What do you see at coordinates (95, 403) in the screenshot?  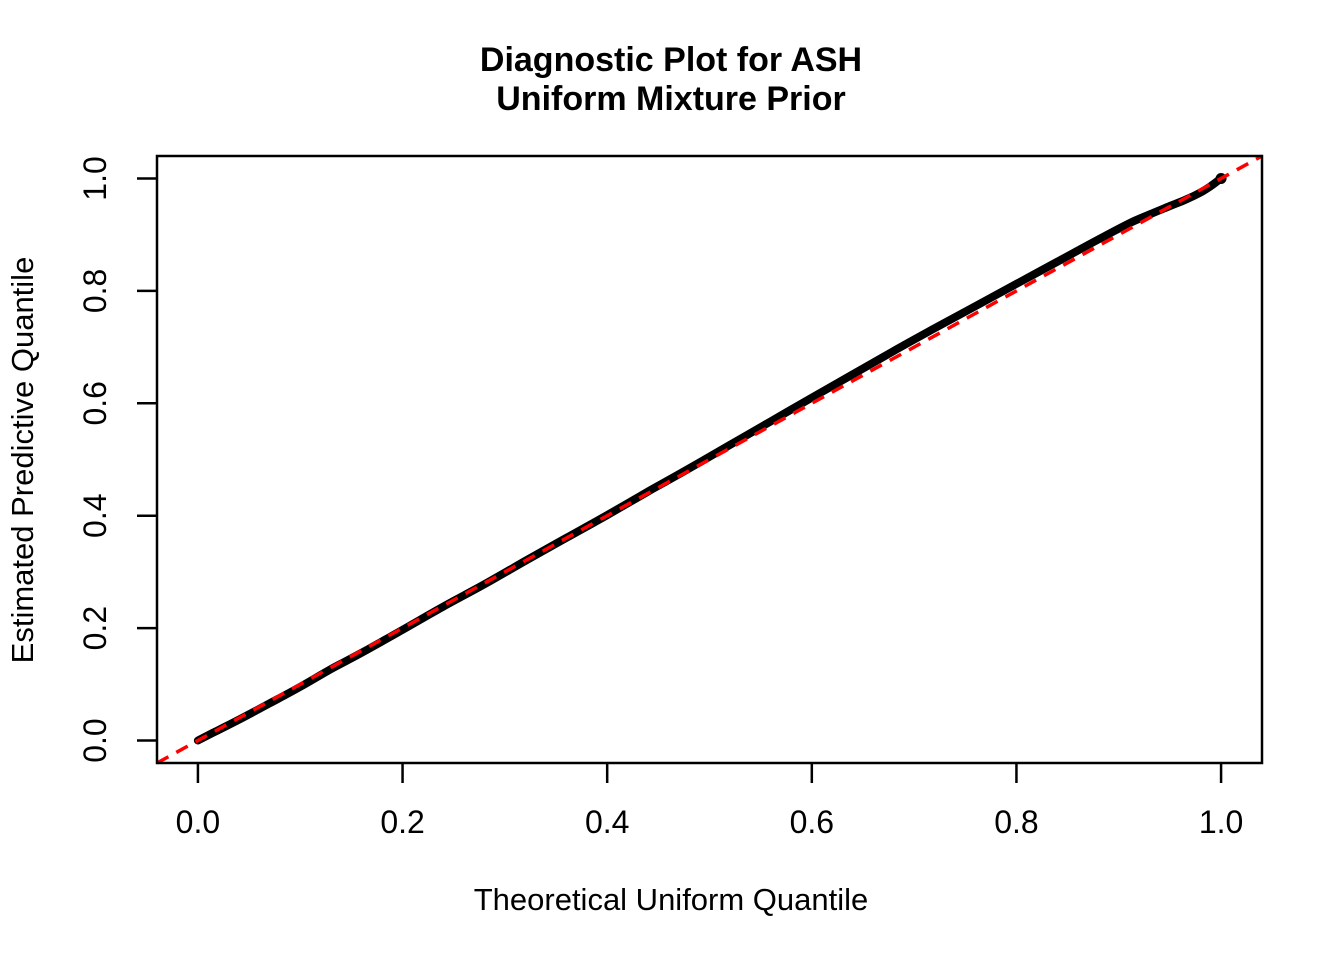 I see `y-axis-tick-label: 0.6` at bounding box center [95, 403].